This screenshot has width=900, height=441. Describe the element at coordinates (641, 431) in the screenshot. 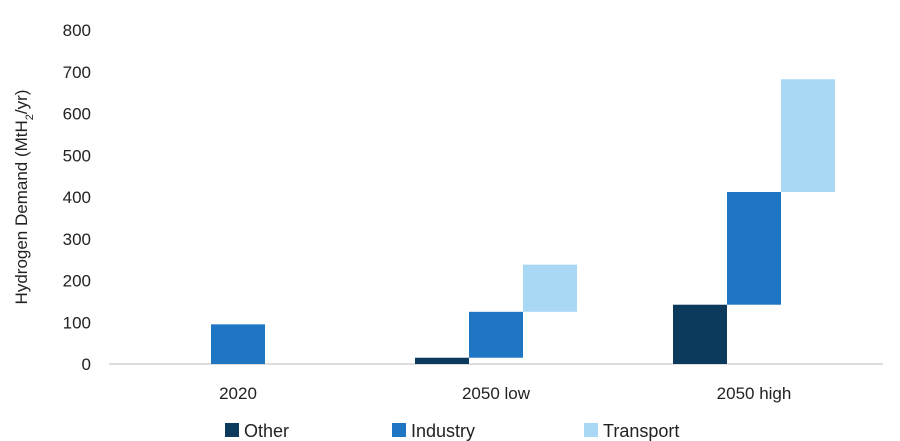

I see `legend-label-transport: Transport` at that location.